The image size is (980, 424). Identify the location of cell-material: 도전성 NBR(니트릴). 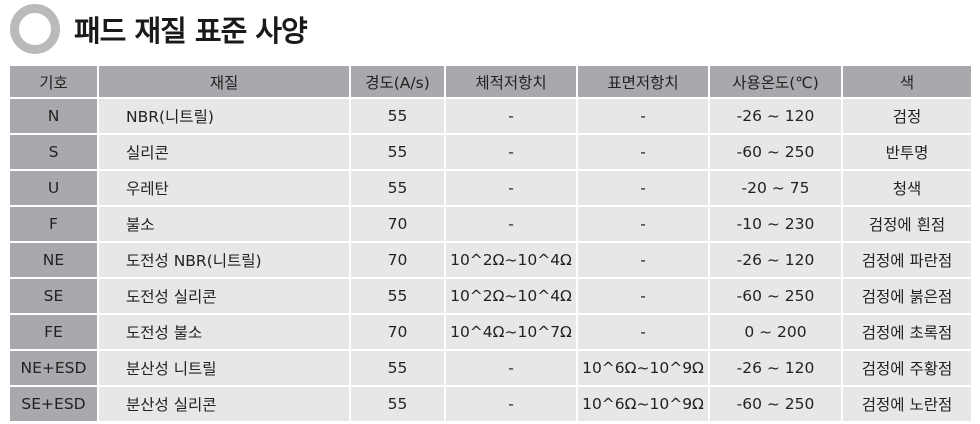
(224, 260).